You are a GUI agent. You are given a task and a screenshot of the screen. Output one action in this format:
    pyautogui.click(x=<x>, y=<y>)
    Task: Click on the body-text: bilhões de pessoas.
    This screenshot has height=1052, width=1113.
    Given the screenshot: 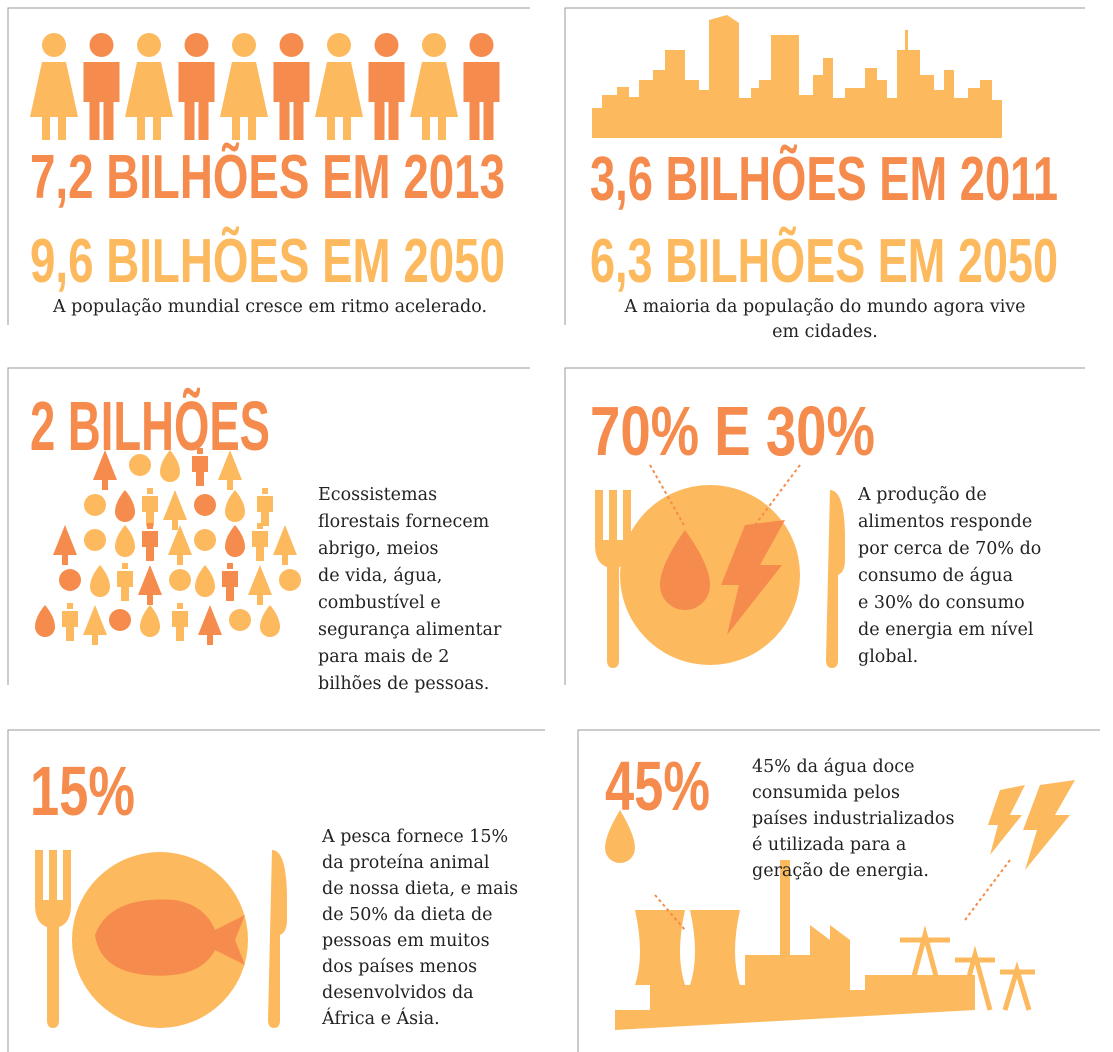 What is the action you would take?
    pyautogui.click(x=403, y=684)
    